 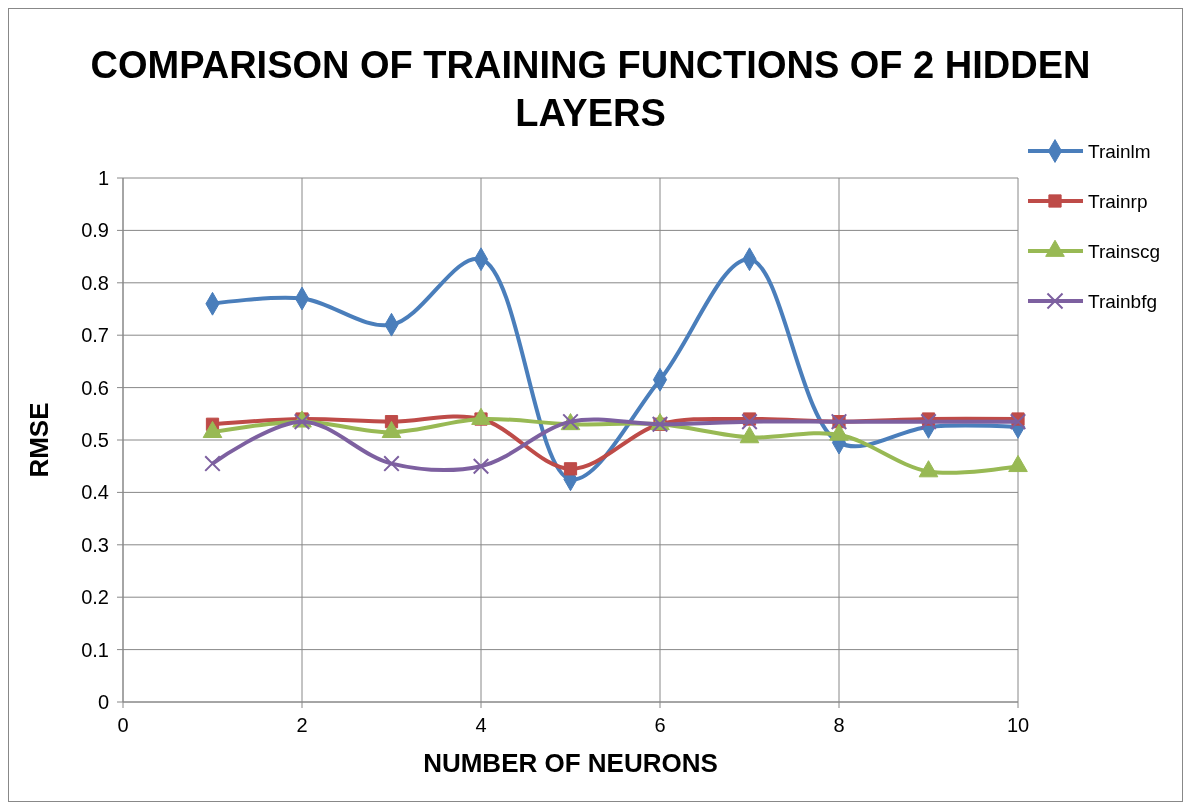 I want to click on legend-label: Trainscg, so click(x=1124, y=251).